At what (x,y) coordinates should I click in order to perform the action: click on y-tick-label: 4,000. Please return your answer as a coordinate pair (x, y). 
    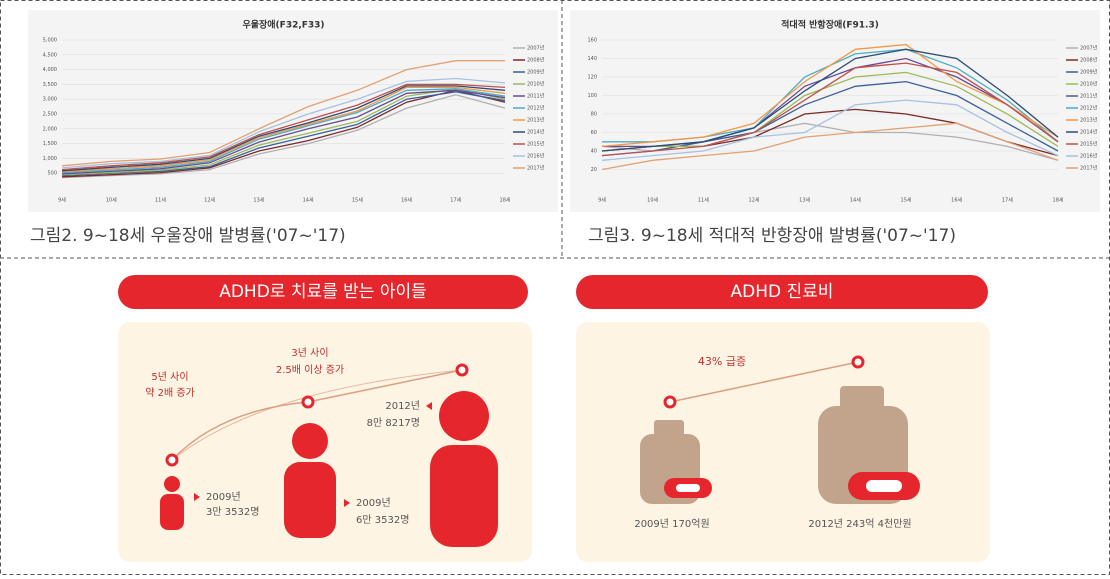
    Looking at the image, I should click on (50, 70).